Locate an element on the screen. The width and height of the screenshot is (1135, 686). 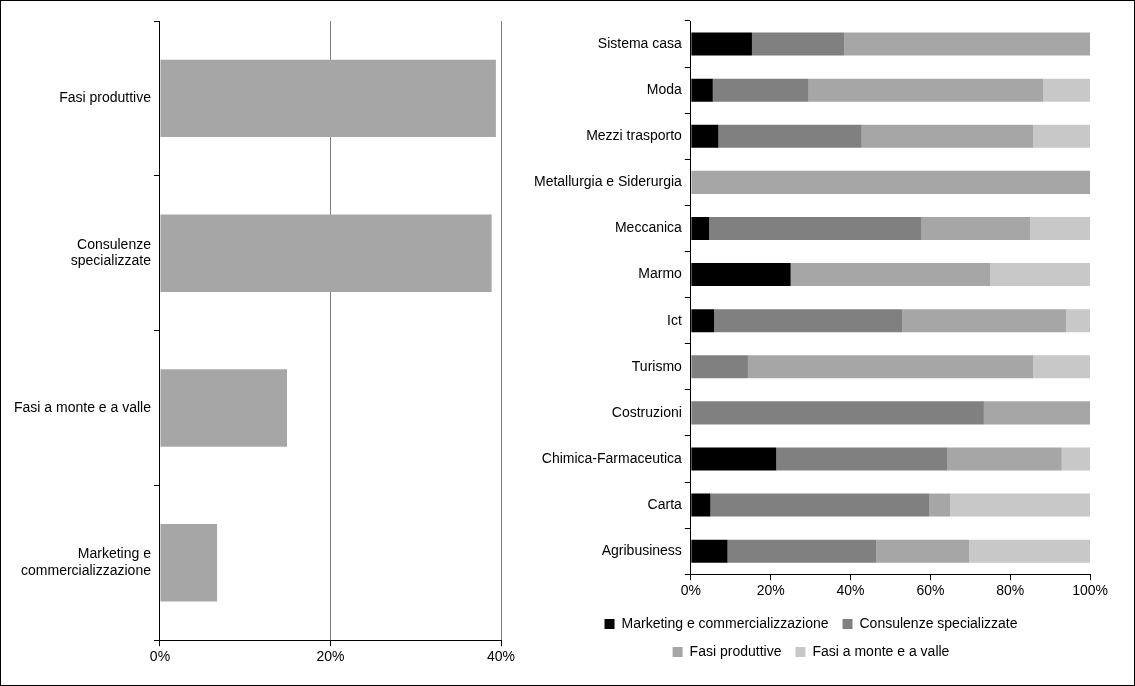
y-tick-label: Turismo is located at coordinates (657, 365).